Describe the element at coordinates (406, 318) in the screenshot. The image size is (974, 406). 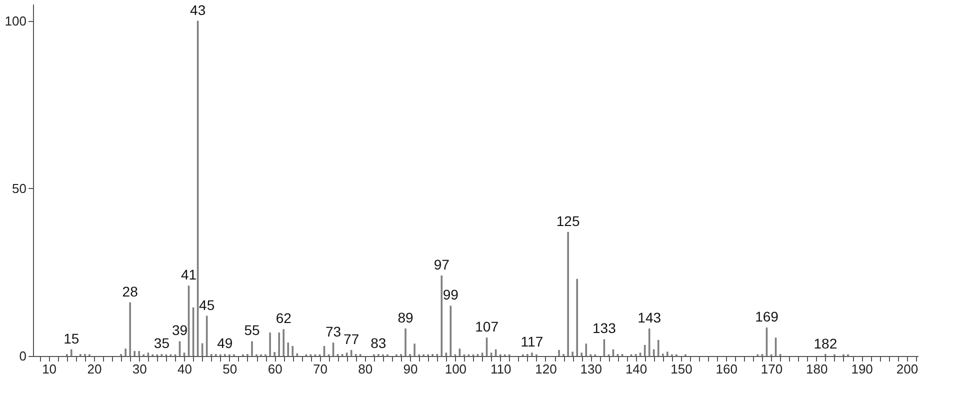
I see `annotation: 89` at that location.